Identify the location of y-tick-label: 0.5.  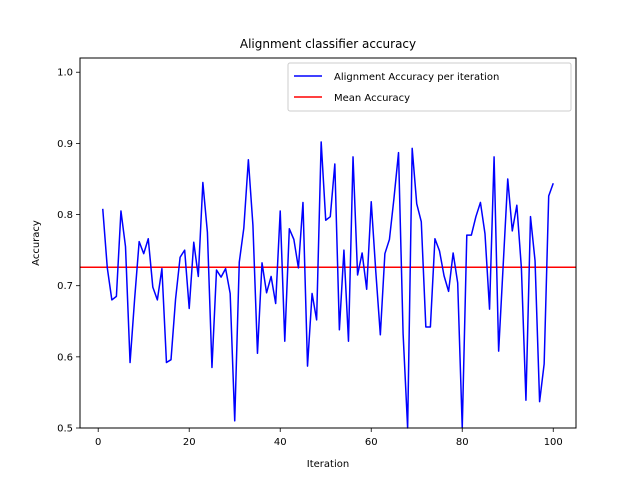
(65, 429).